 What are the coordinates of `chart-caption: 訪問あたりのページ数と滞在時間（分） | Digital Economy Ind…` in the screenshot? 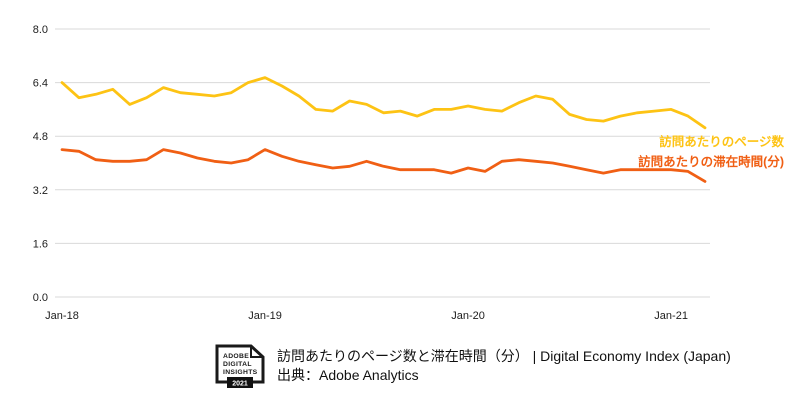 It's located at (504, 364).